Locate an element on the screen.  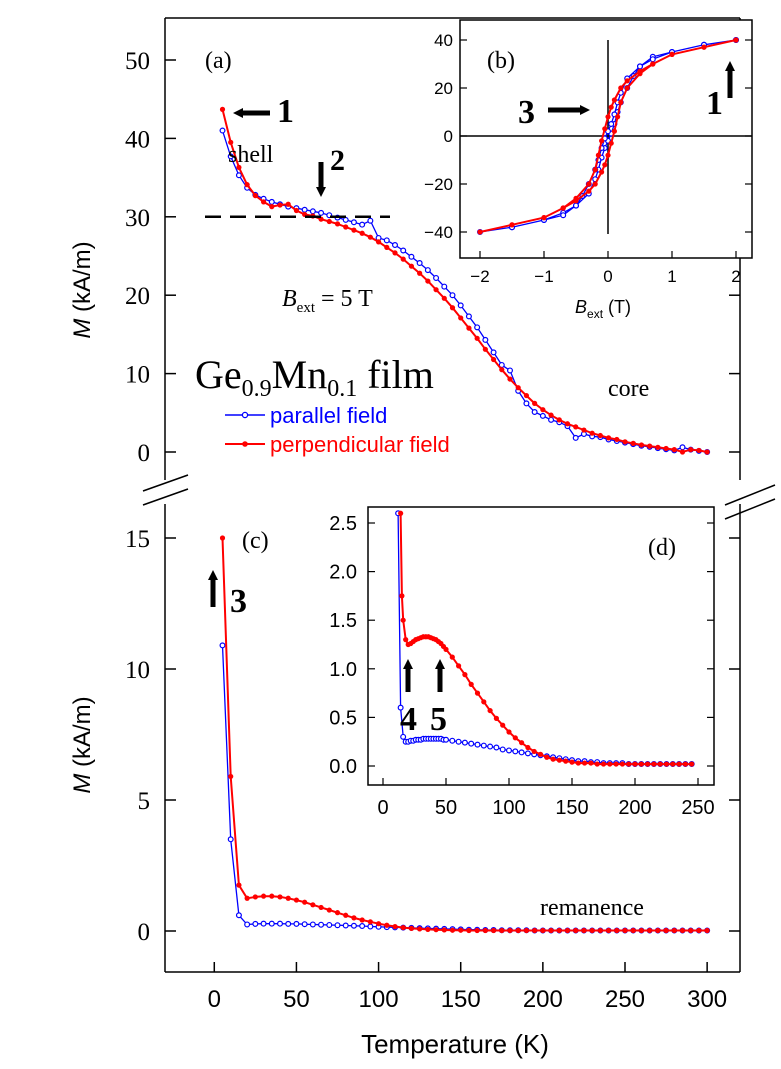
x-tick-label: 0 is located at coordinates (214, 999).